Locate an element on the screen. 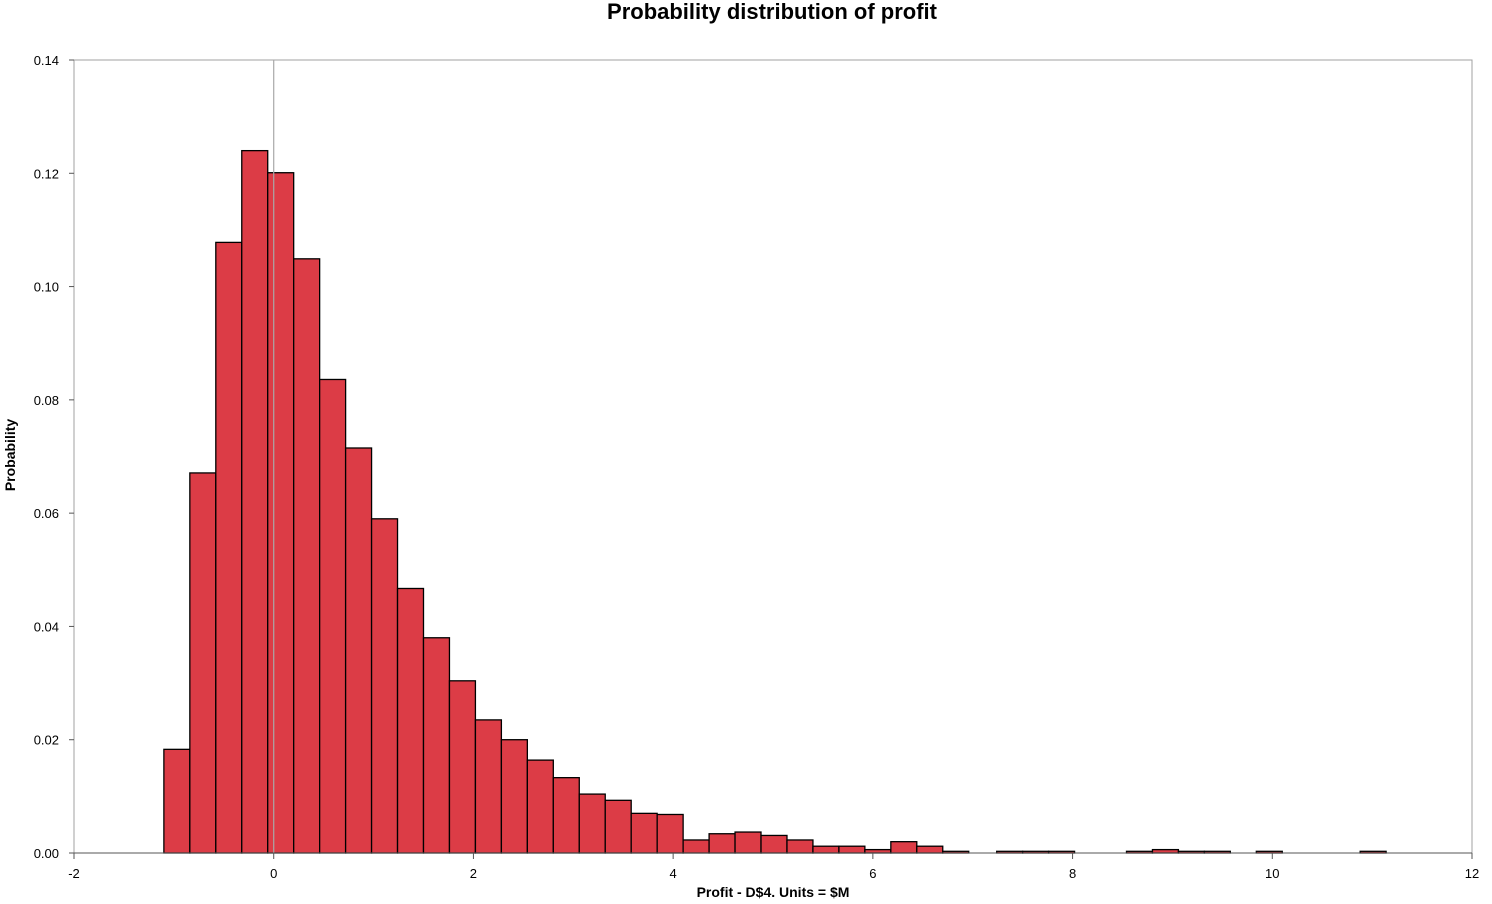  x-tick-label-1: 0 is located at coordinates (273, 873).